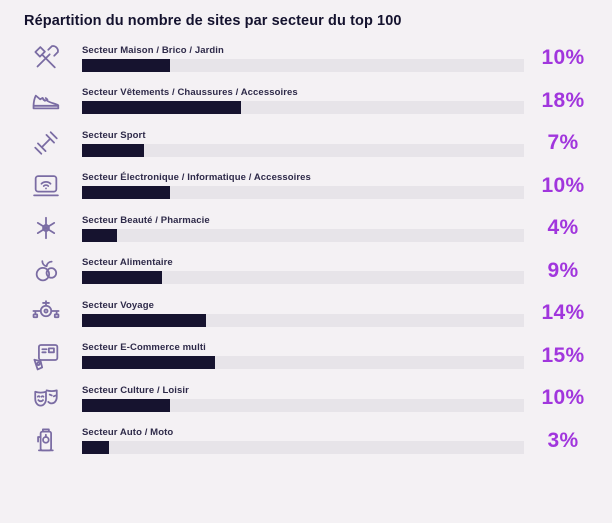  What do you see at coordinates (563, 355) in the screenshot?
I see `percent-value: 15%` at bounding box center [563, 355].